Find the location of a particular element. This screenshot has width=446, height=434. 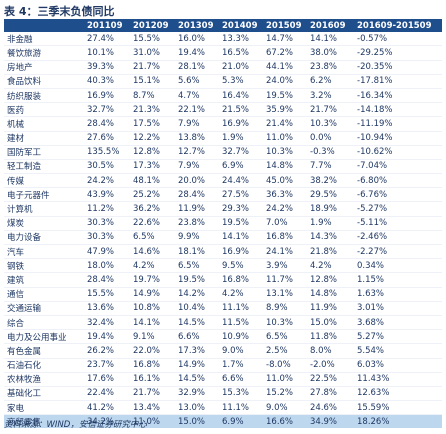

table-cell: -5.27% is located at coordinates (398, 209).